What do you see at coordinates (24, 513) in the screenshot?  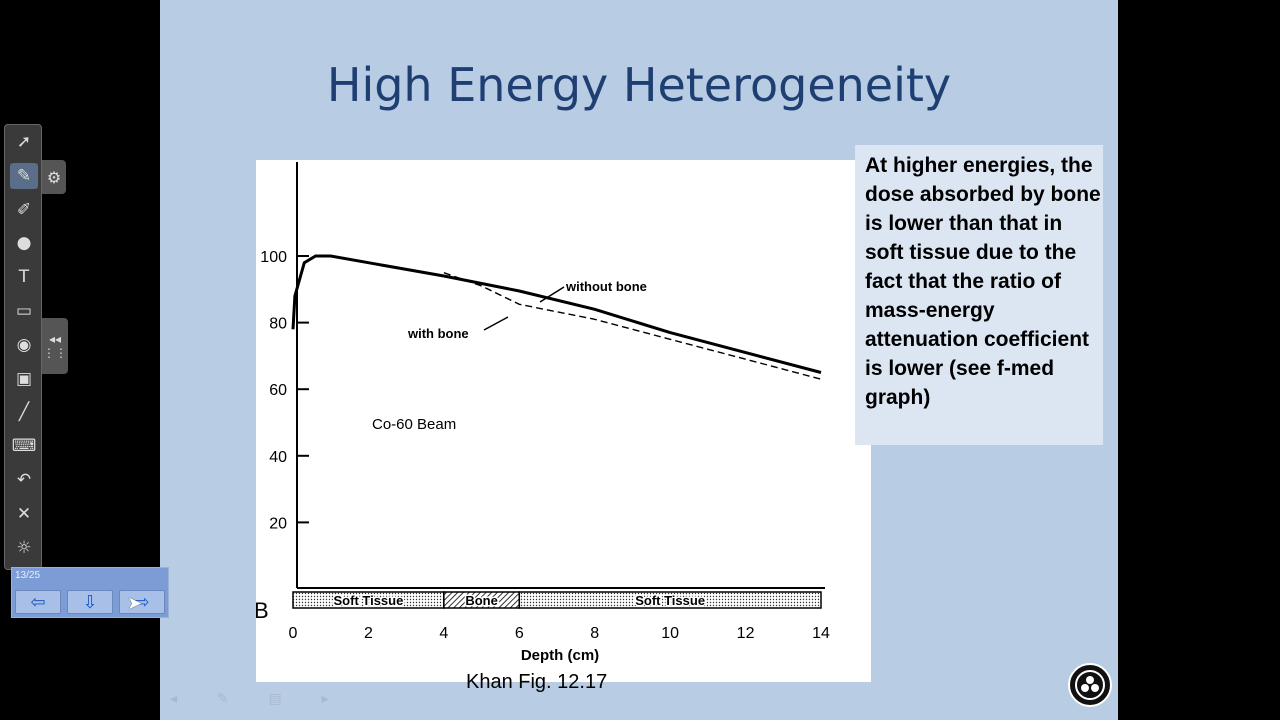 I see `clear-icon: ✕` at bounding box center [24, 513].